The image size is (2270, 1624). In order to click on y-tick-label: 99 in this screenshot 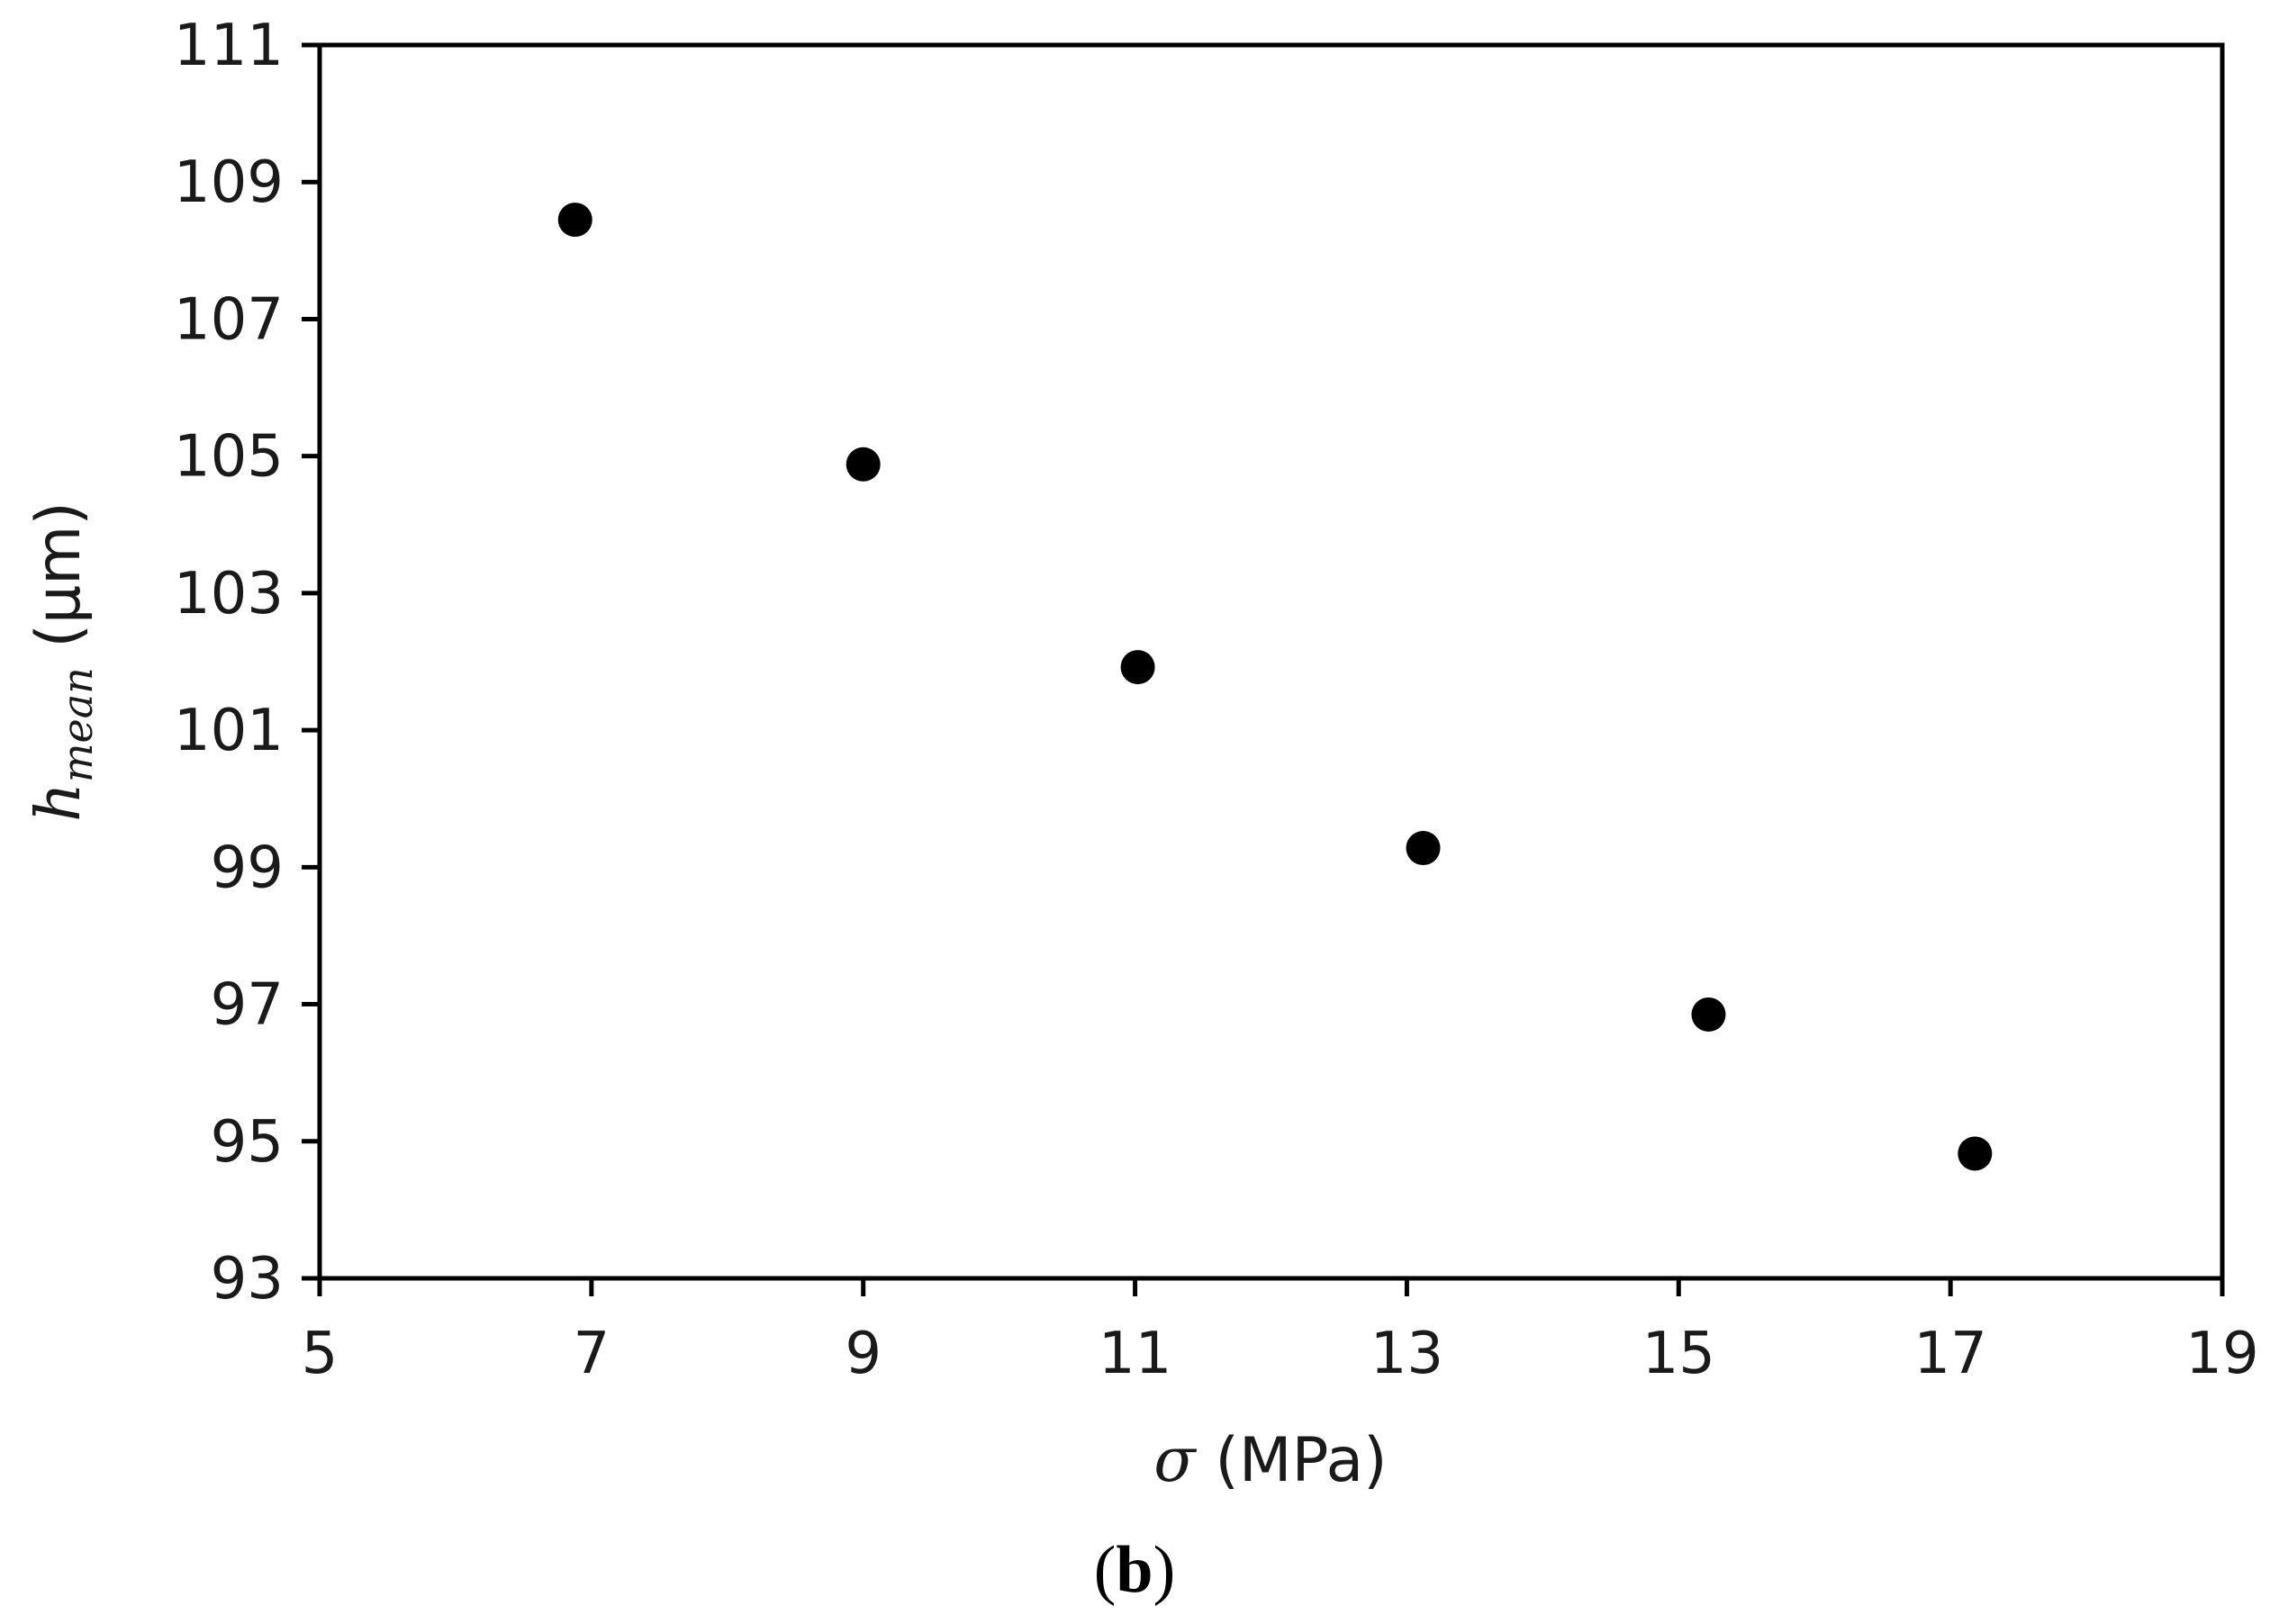, I will do `click(247, 868)`.